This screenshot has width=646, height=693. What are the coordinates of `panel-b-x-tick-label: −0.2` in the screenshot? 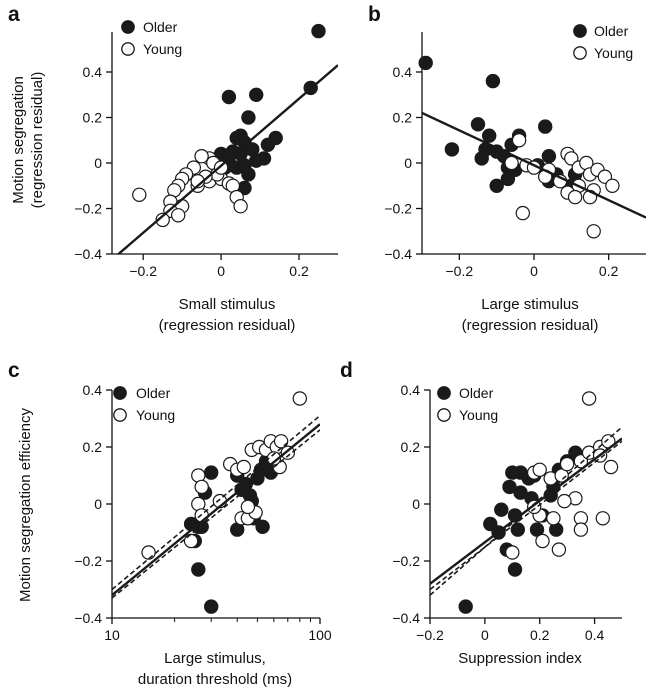 It's located at (460, 271).